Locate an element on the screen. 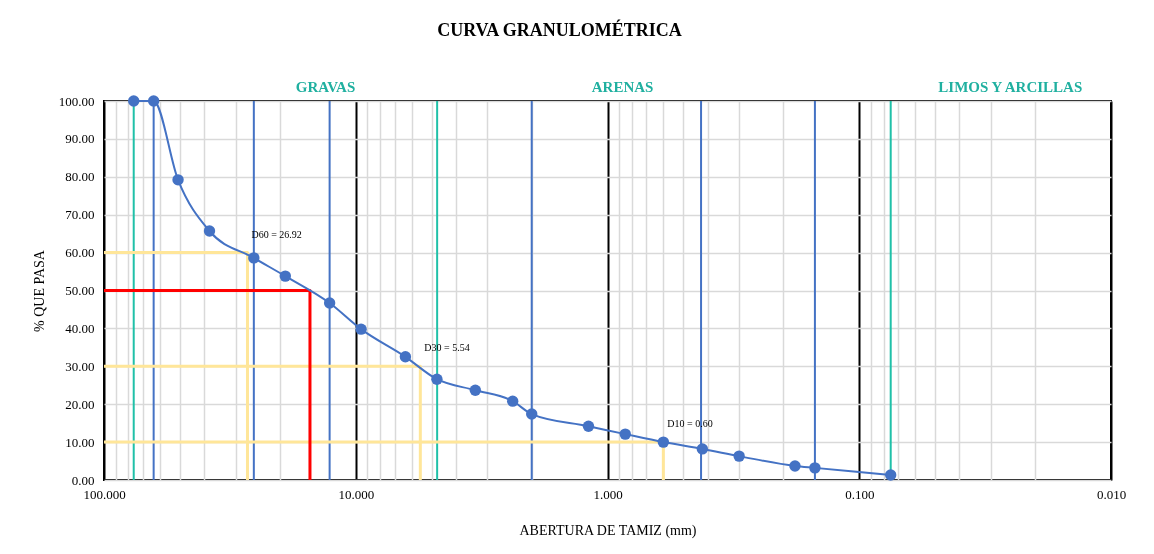  x-axis-title: ABERTURA DE TAMIZ (mm) is located at coordinates (608, 530).